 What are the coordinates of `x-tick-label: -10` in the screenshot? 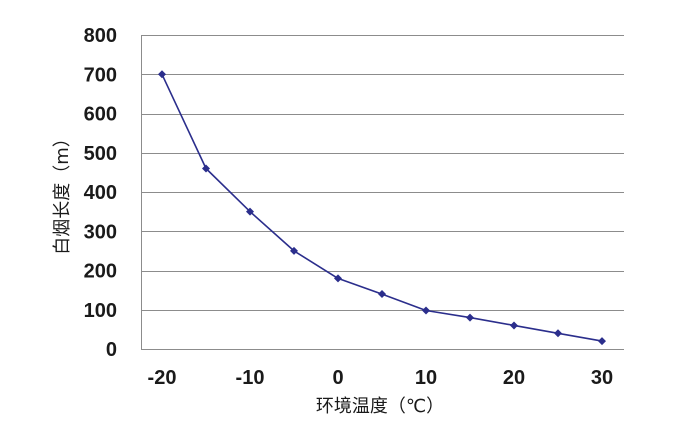 It's located at (250, 378).